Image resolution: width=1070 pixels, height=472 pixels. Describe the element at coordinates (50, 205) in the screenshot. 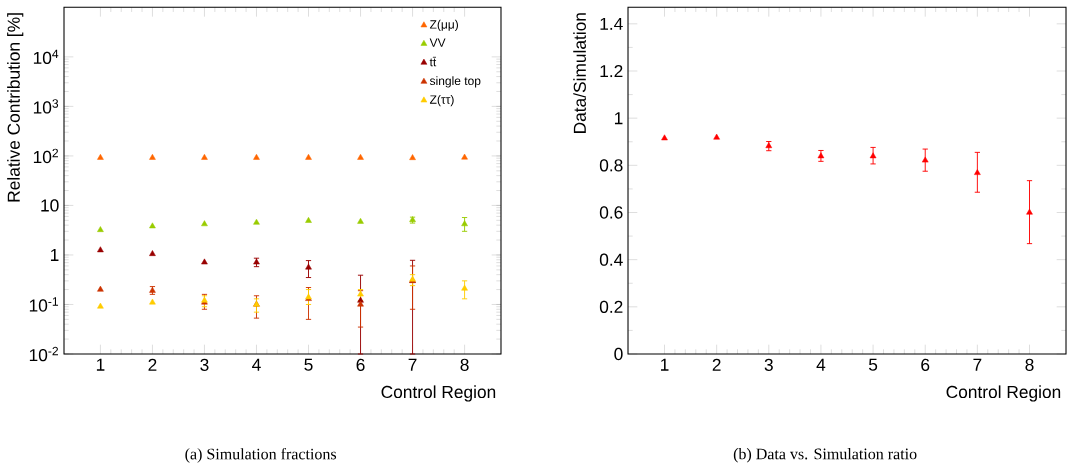

I see `y-tick-label: 10` at that location.